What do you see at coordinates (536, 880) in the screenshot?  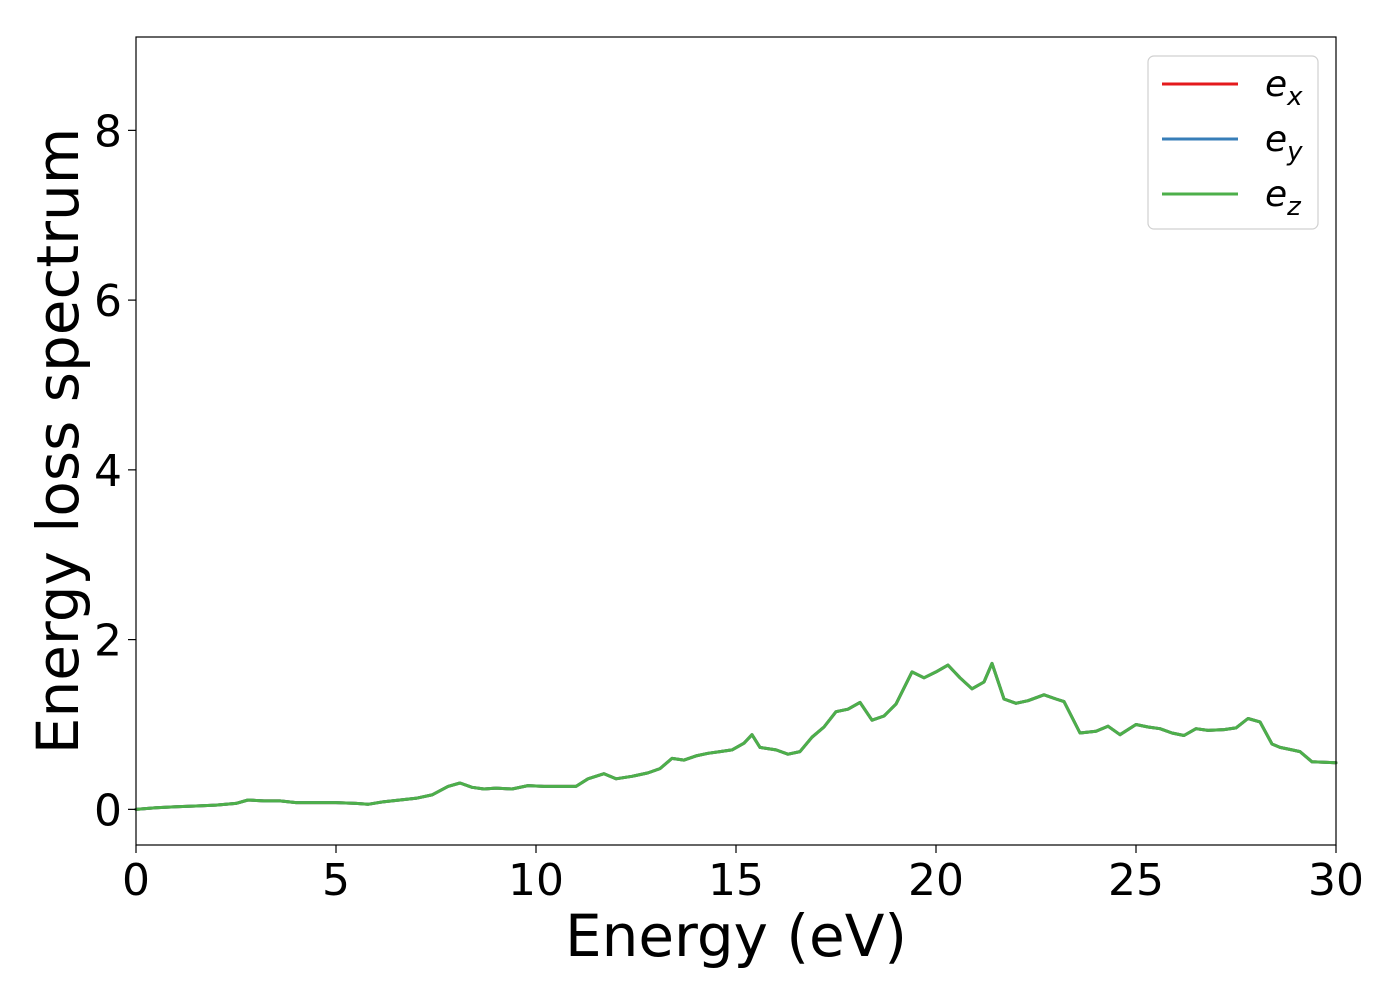 I see `x-tick-label: 10` at bounding box center [536, 880].